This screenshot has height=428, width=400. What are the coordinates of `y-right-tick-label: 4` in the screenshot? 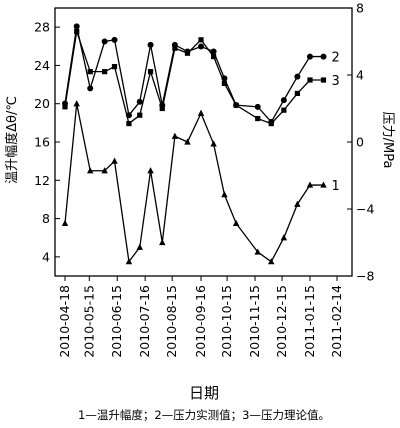 It's located at (360, 75).